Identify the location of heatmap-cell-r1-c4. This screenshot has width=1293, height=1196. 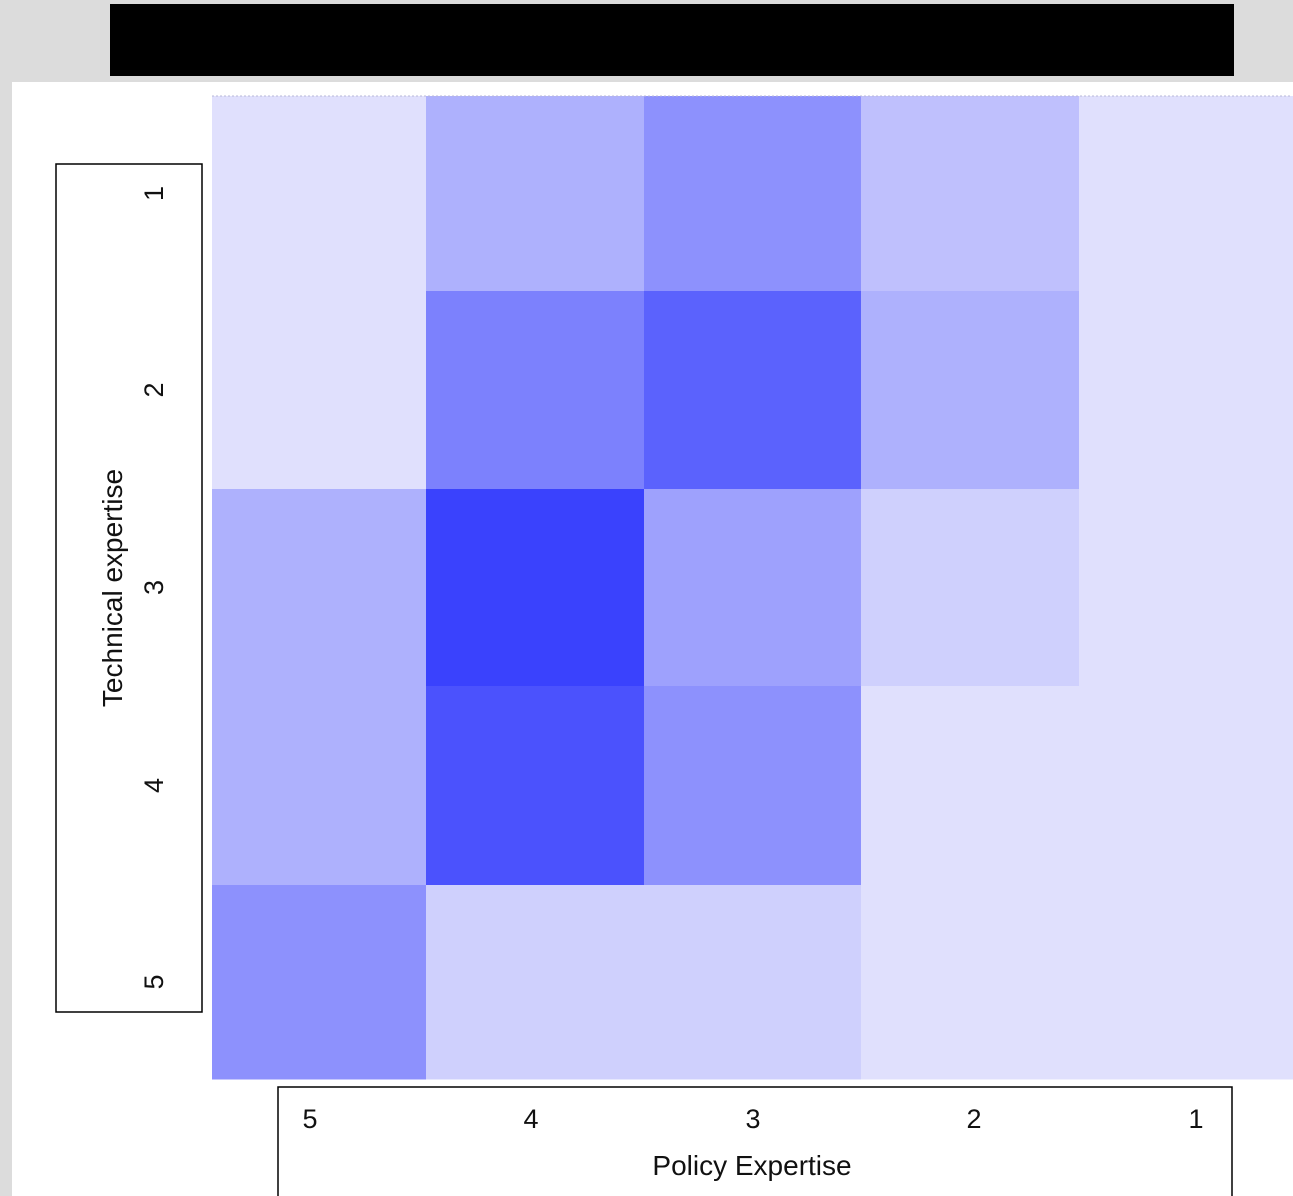
(535, 194).